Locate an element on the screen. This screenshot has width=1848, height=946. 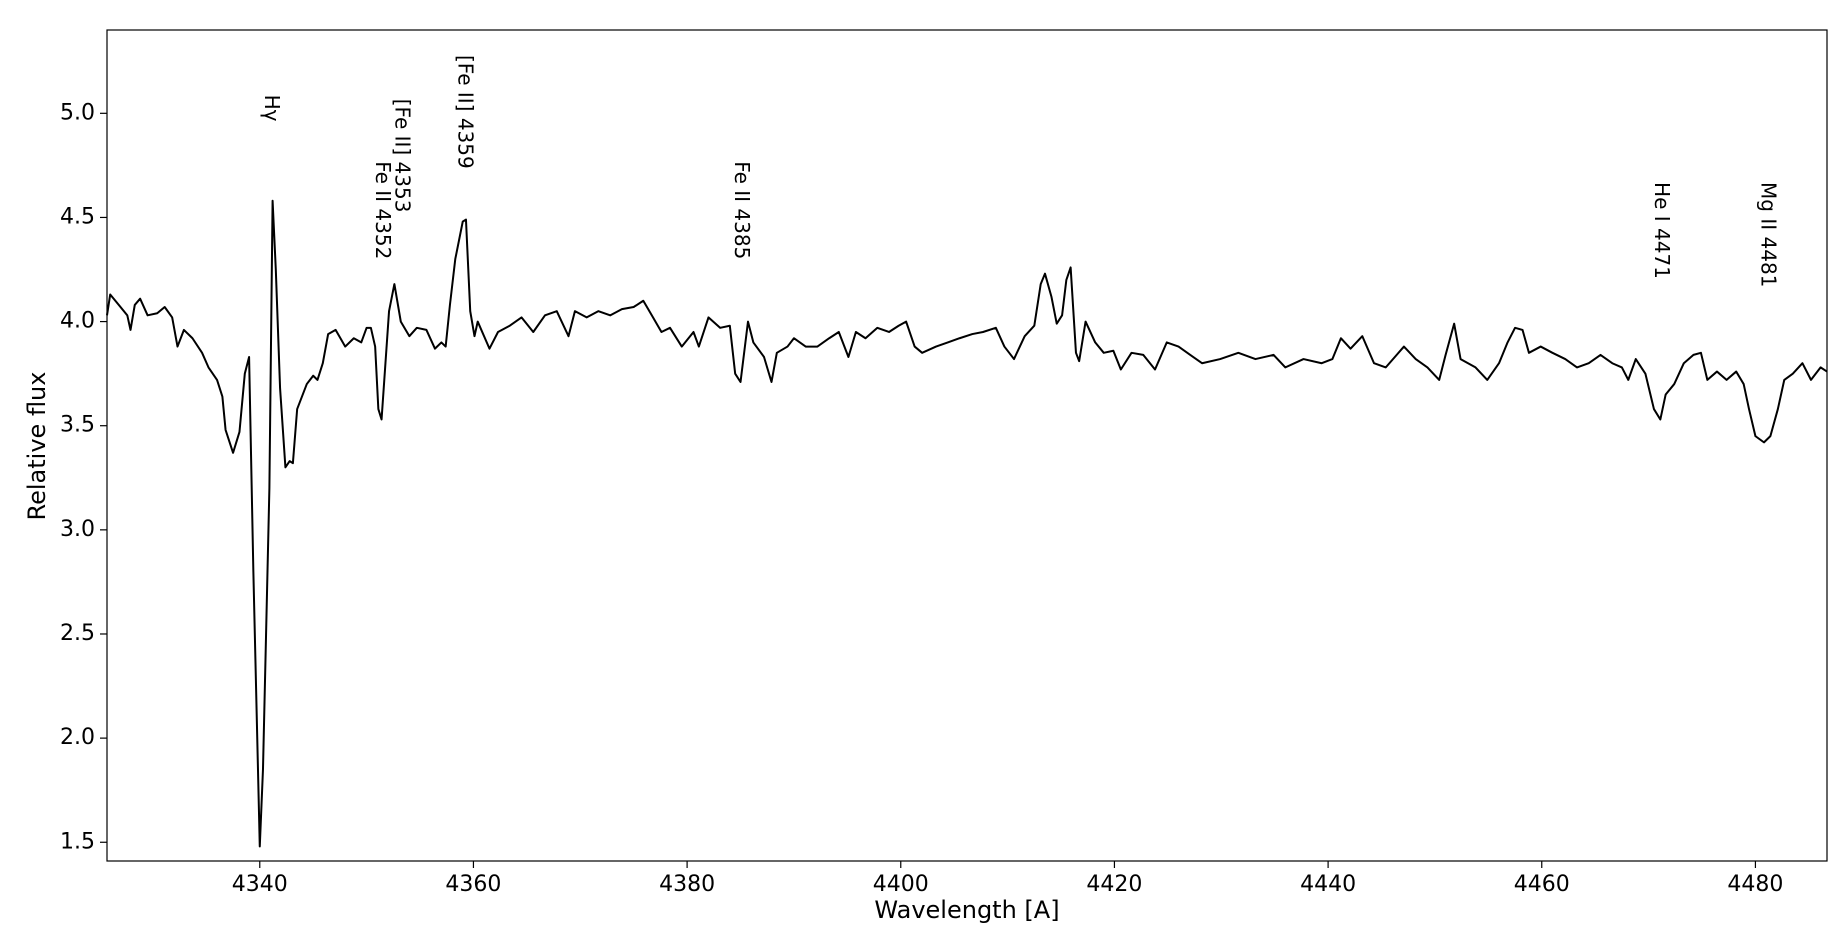
y-tick-label: 2.0 is located at coordinates (77, 737).